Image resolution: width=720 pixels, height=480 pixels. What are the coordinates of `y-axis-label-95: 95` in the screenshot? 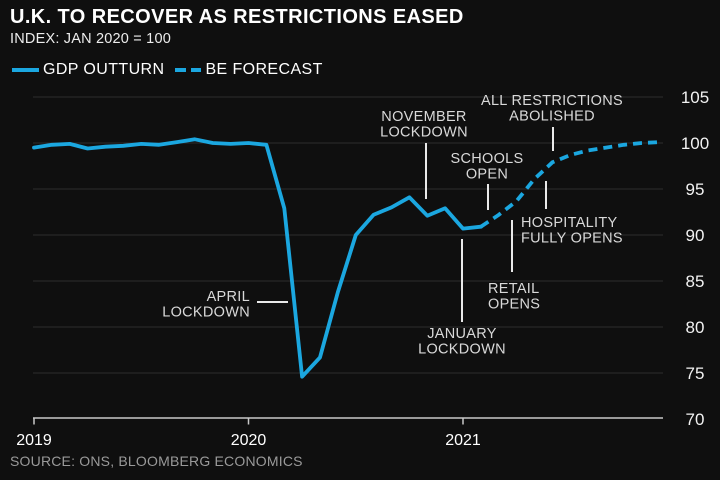 It's located at (695, 189).